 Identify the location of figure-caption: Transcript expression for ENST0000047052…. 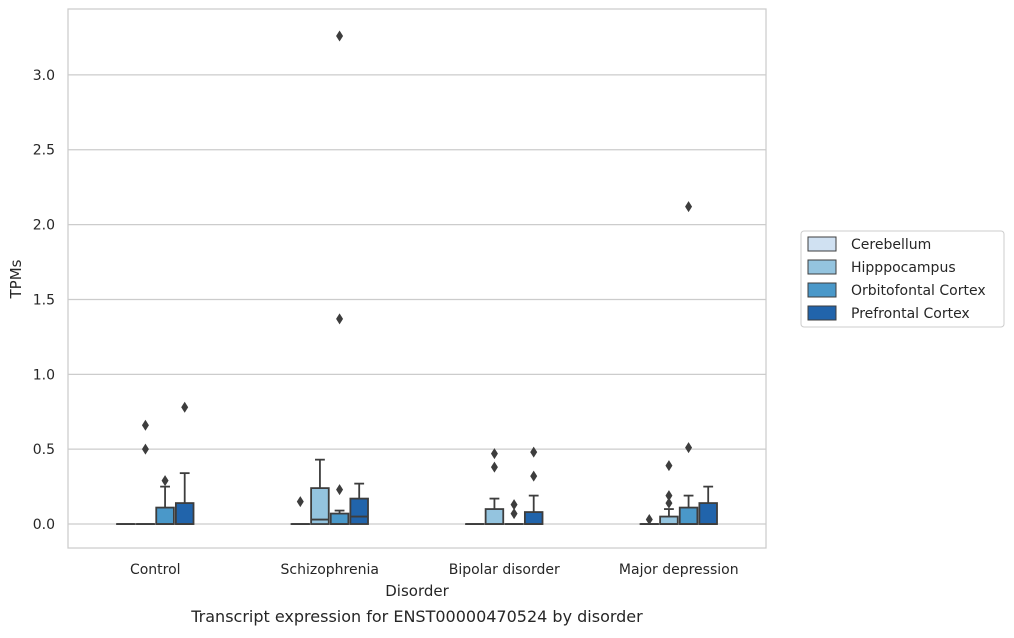
(416, 616).